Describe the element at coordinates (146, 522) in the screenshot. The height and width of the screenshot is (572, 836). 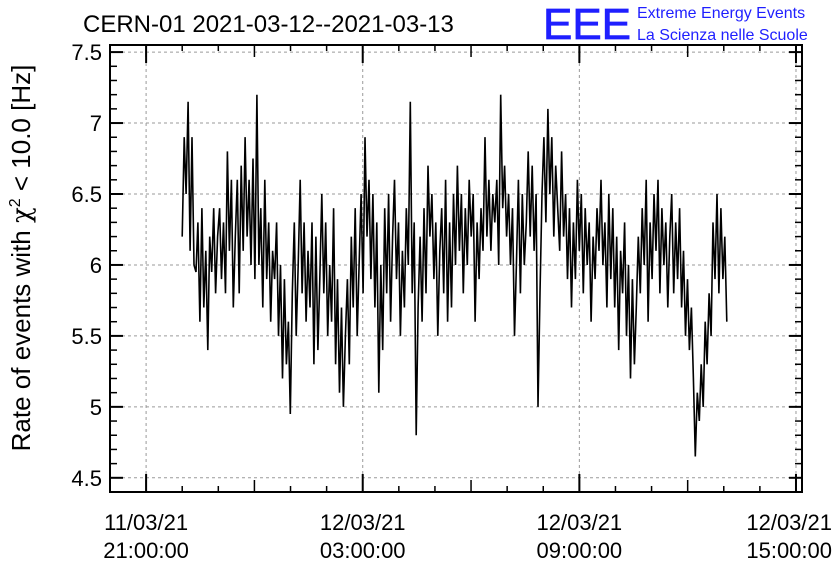
I see `x-tick-date-label: 11/03/21` at that location.